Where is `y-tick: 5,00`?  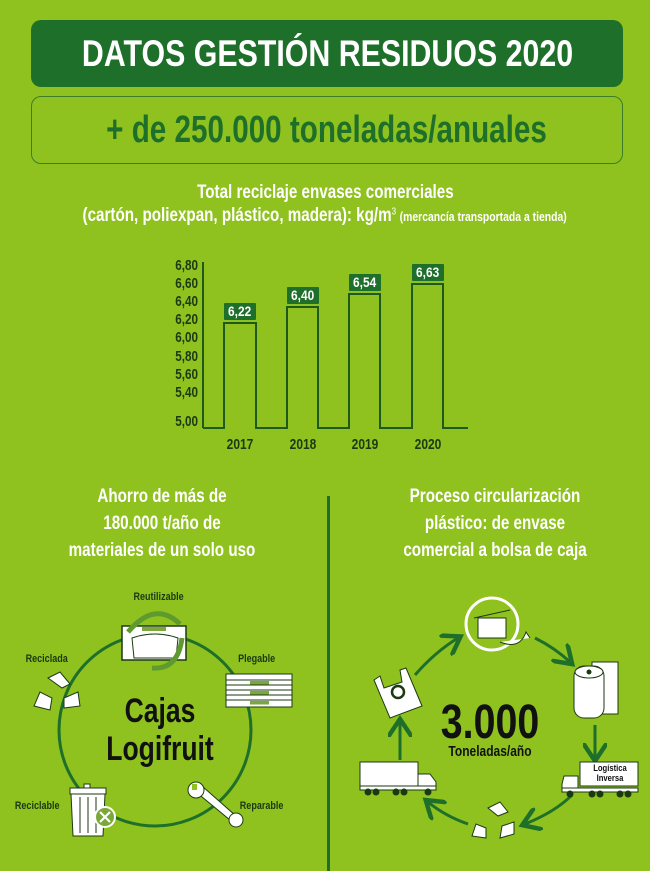 y-tick: 5,00 is located at coordinates (186, 421).